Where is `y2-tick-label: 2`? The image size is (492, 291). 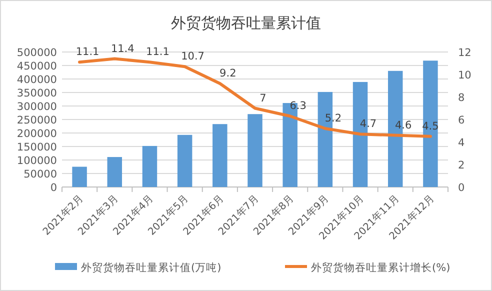
y2-tick-label: 2 is located at coordinates (461, 166).